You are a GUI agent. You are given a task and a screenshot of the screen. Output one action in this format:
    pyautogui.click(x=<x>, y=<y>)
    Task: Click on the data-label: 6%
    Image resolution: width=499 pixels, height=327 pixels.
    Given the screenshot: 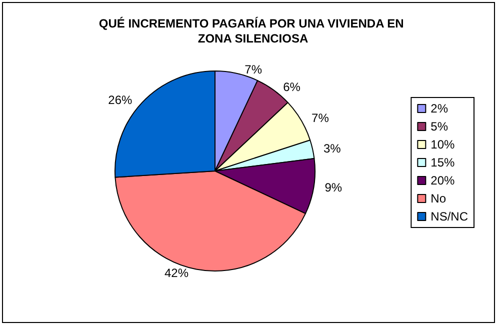 What is the action you would take?
    pyautogui.click(x=292, y=87)
    